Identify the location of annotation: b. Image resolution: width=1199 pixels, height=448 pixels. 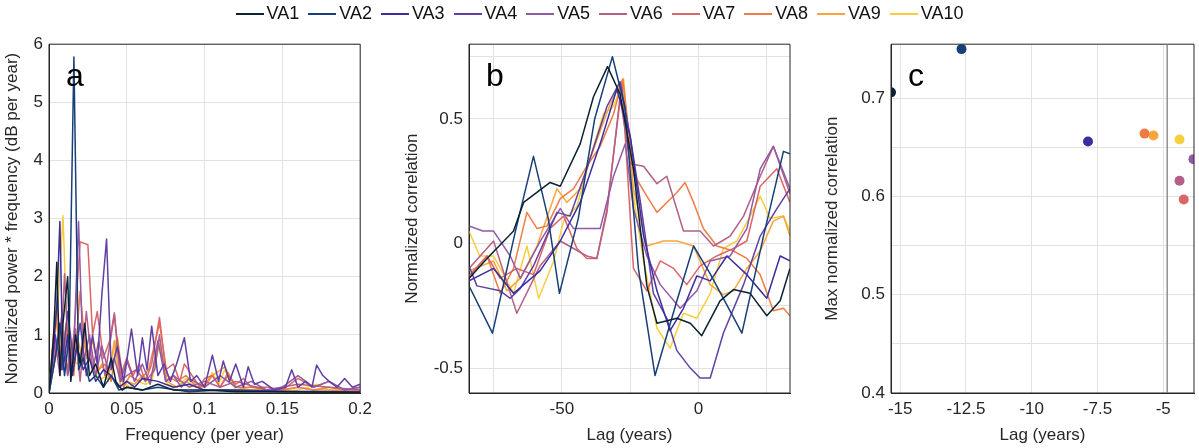
(495, 75).